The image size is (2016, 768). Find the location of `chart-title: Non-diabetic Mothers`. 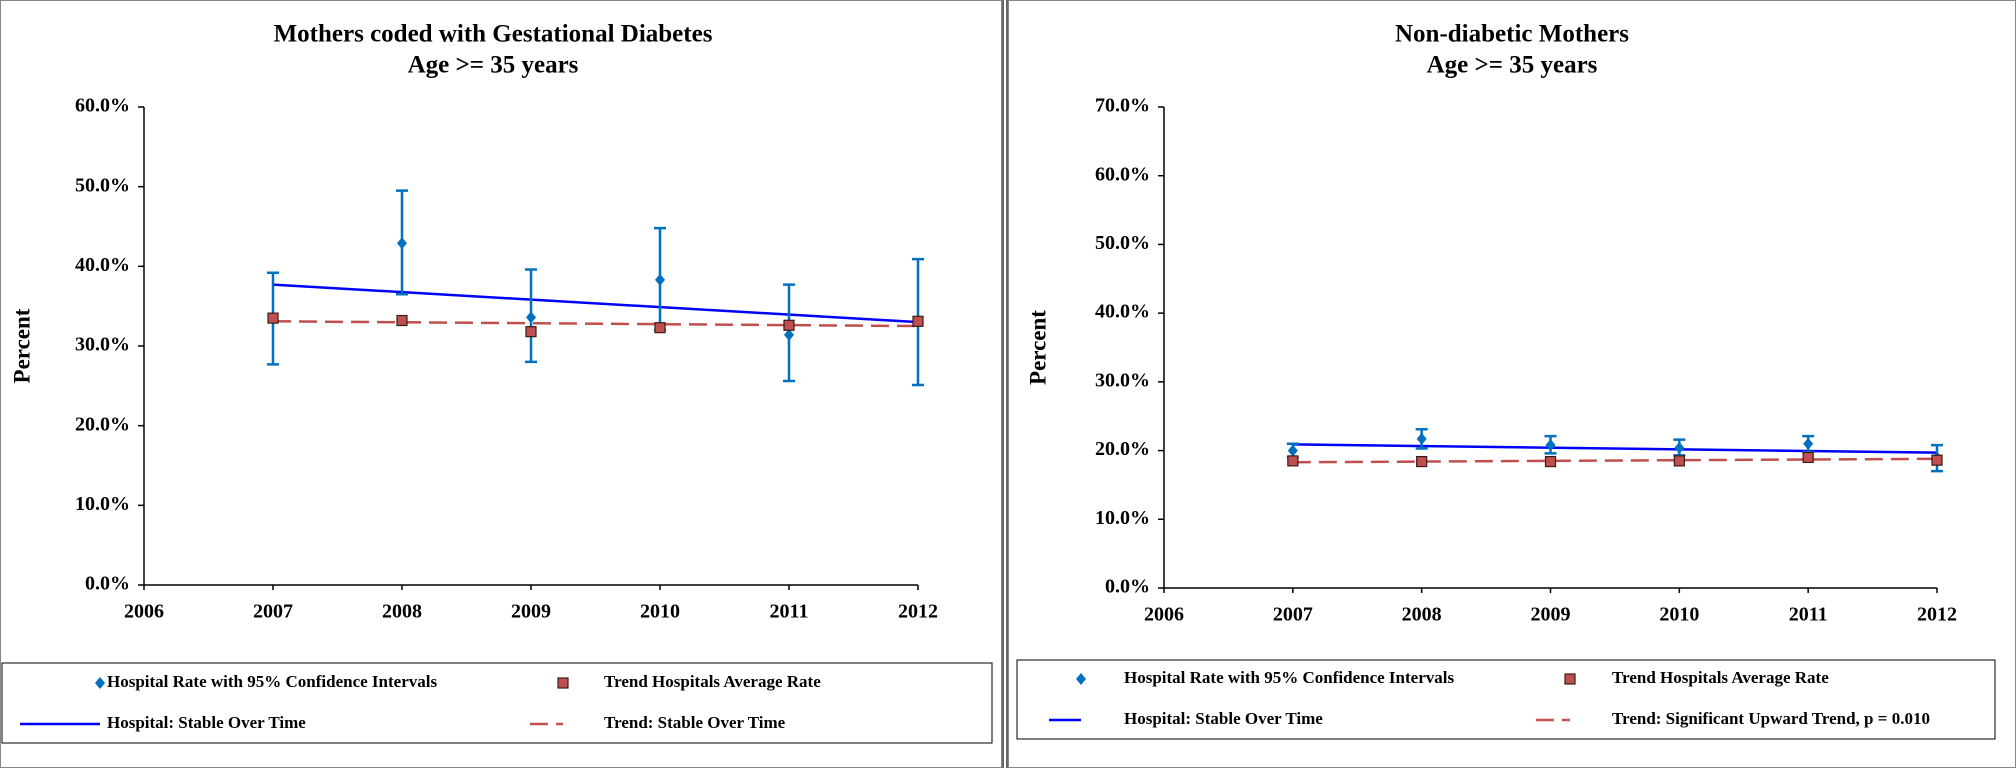

chart-title: Non-diabetic Mothers is located at coordinates (1512, 34).